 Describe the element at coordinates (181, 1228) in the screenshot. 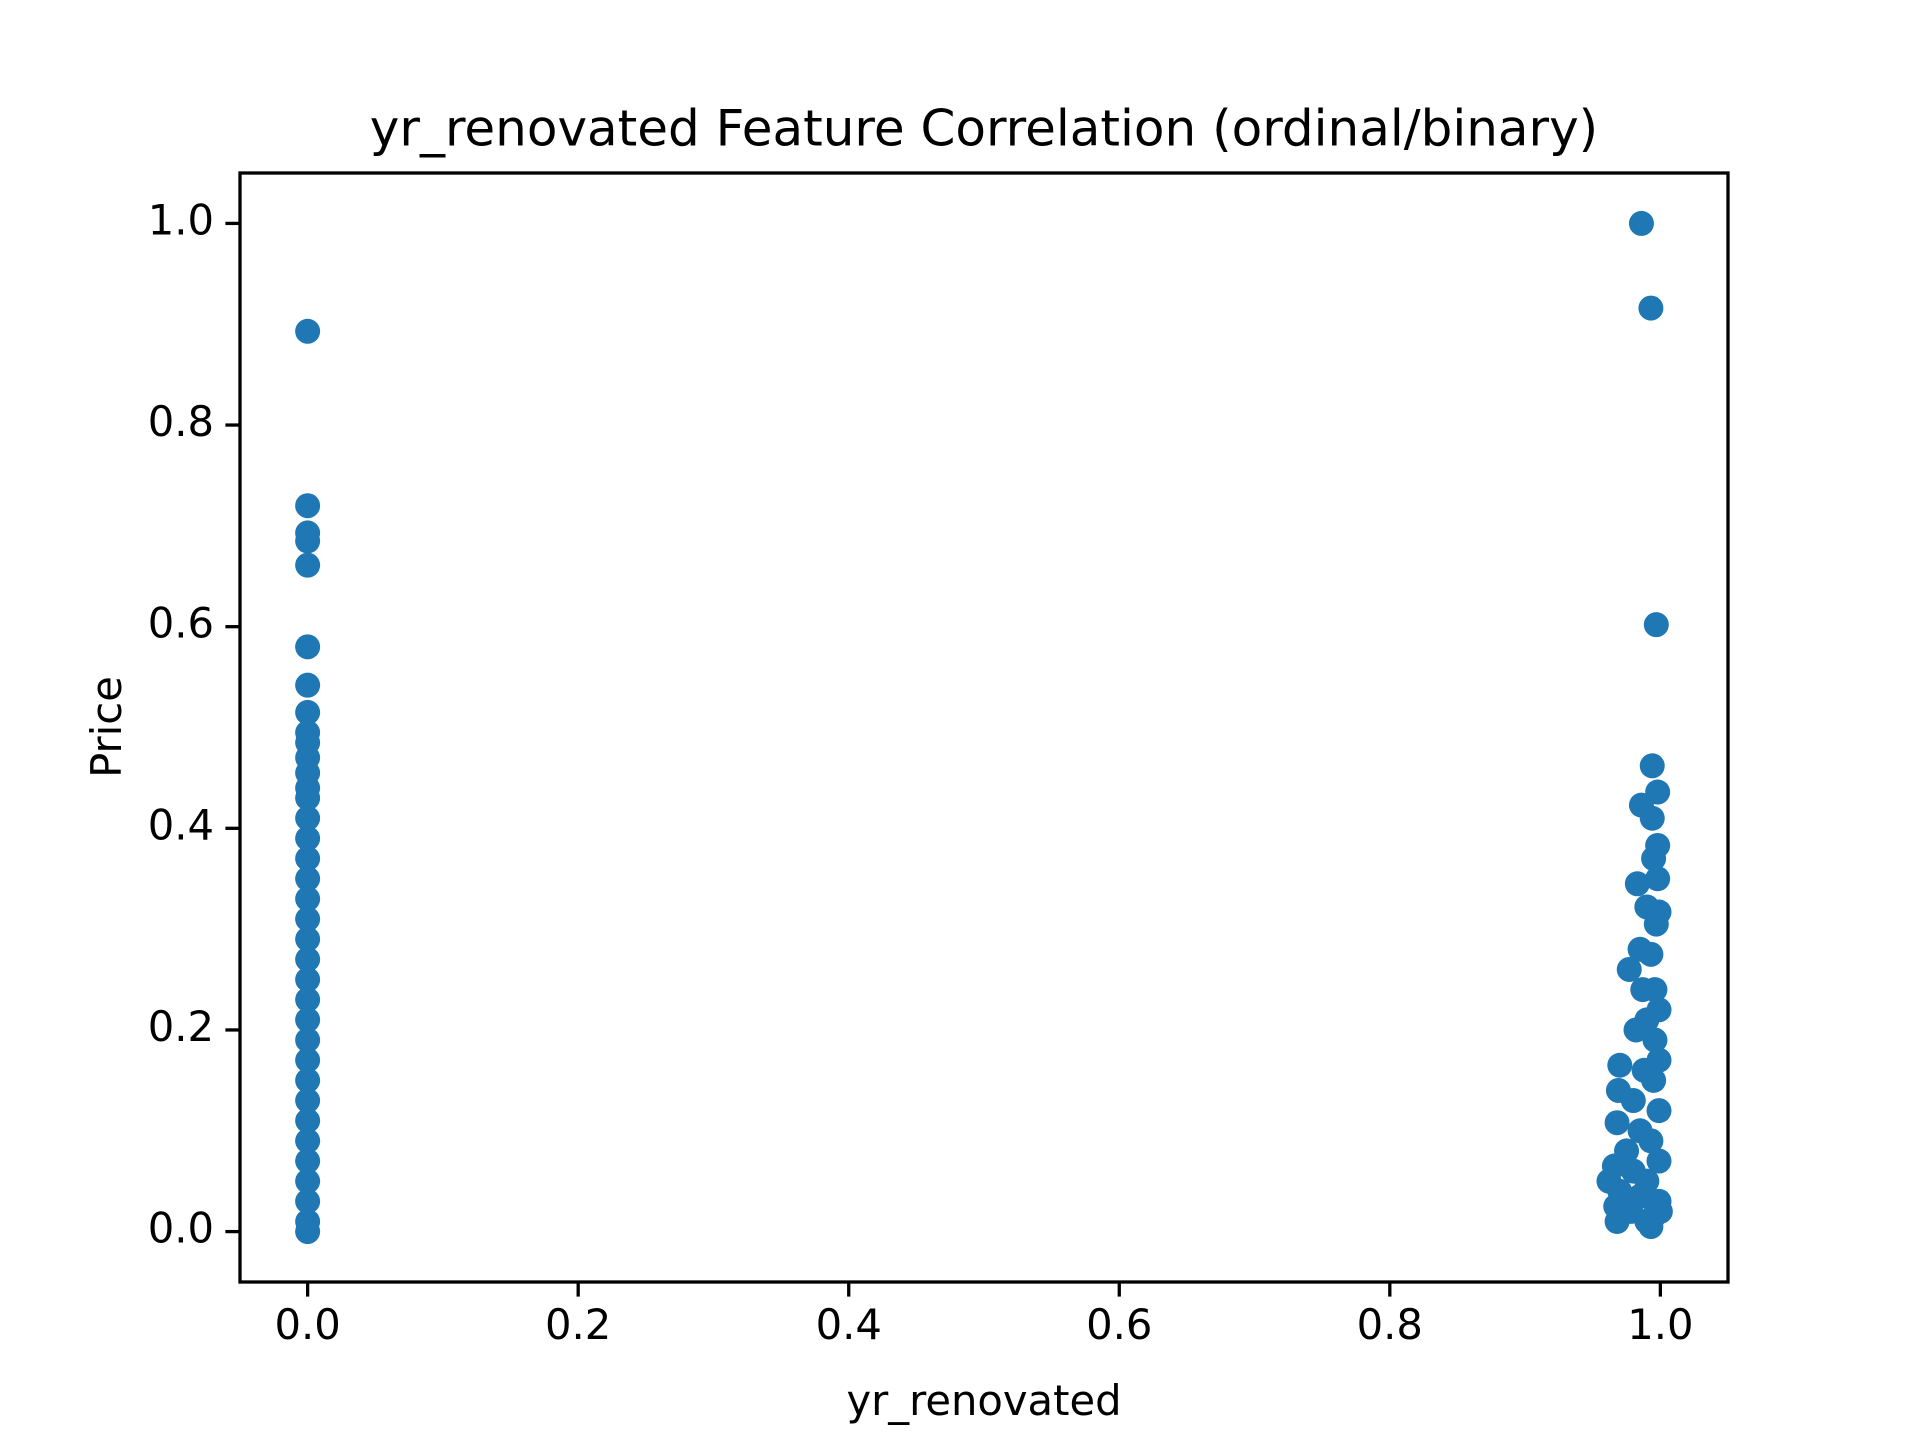

I see `y-tick-label: 0.0` at that location.